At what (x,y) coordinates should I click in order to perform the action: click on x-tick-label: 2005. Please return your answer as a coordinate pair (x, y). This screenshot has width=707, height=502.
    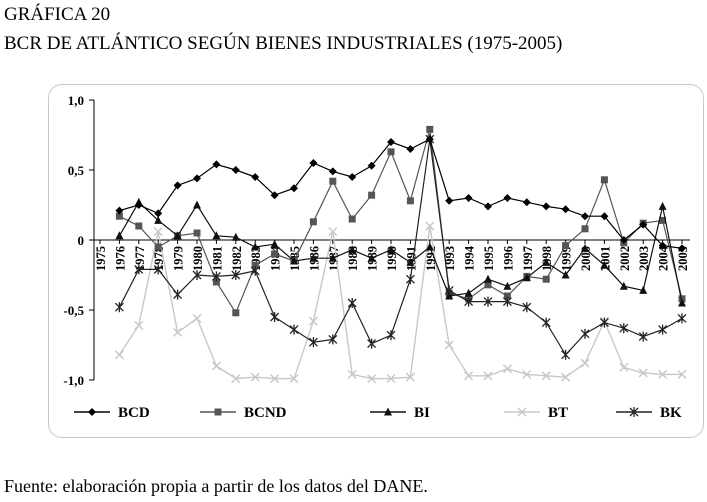
    Looking at the image, I should click on (683, 258).